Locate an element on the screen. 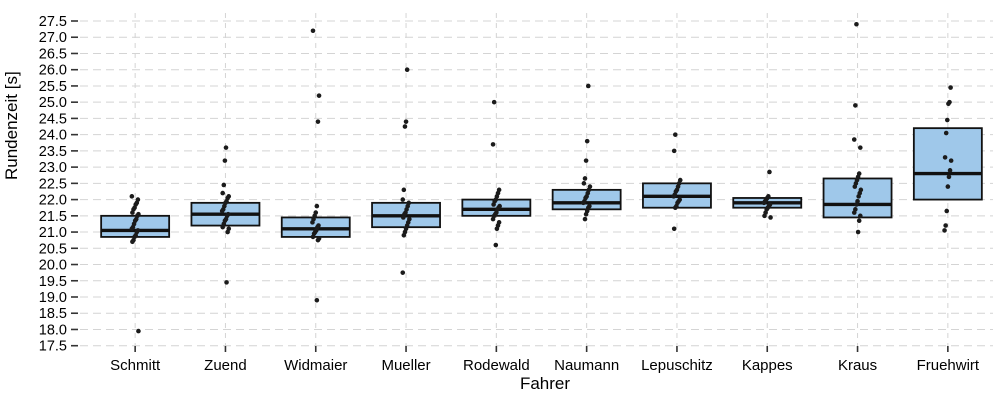 The image size is (1000, 400). y-tick-label: 23.5 is located at coordinates (53, 152).